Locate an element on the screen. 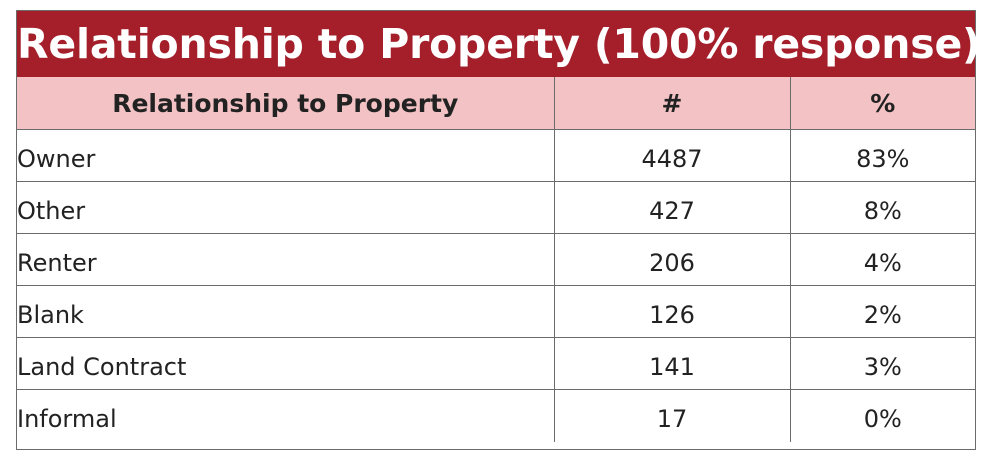 This screenshot has height=476, width=1000. row-count: 427 is located at coordinates (672, 207).